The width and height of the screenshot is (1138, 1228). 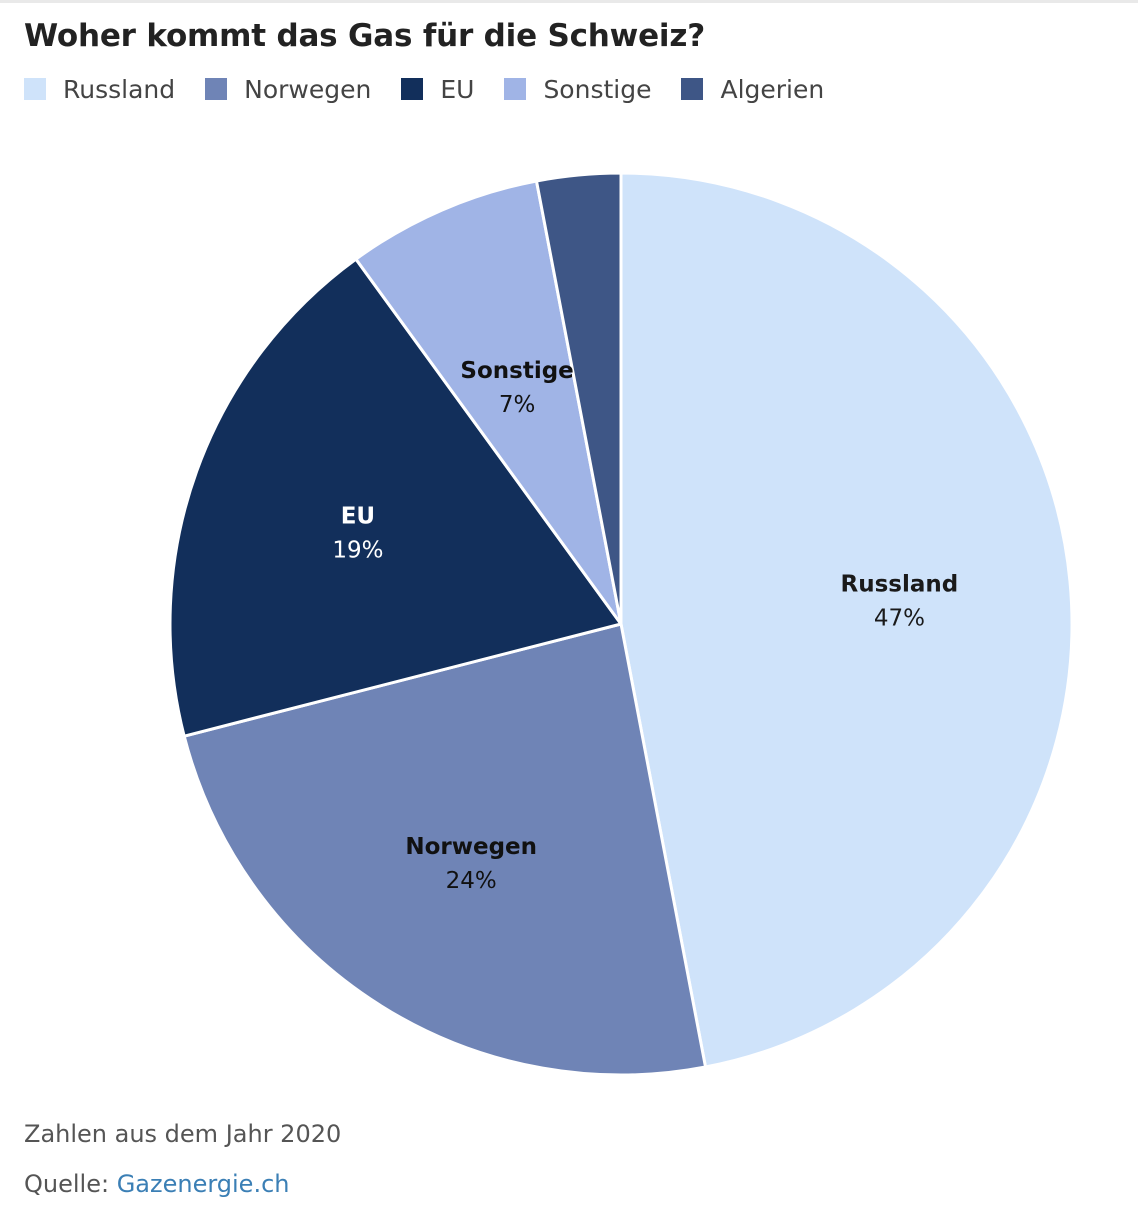 I want to click on source-prefix: Quelle:, so click(x=70, y=1184).